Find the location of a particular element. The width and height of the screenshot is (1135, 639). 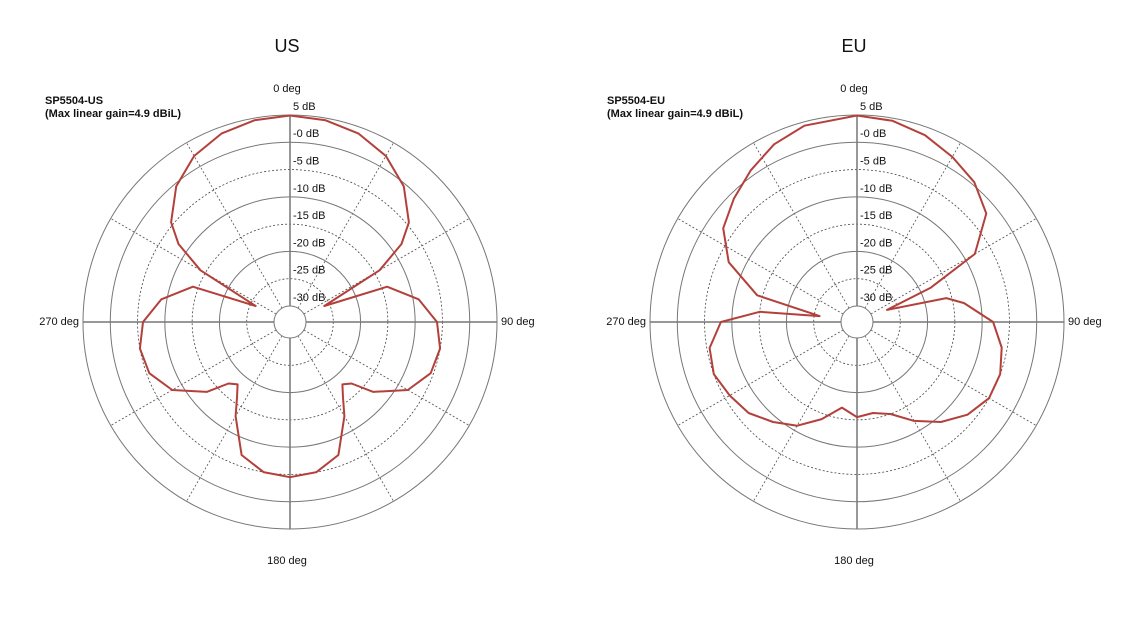

chart-title: EU is located at coordinates (853, 46).